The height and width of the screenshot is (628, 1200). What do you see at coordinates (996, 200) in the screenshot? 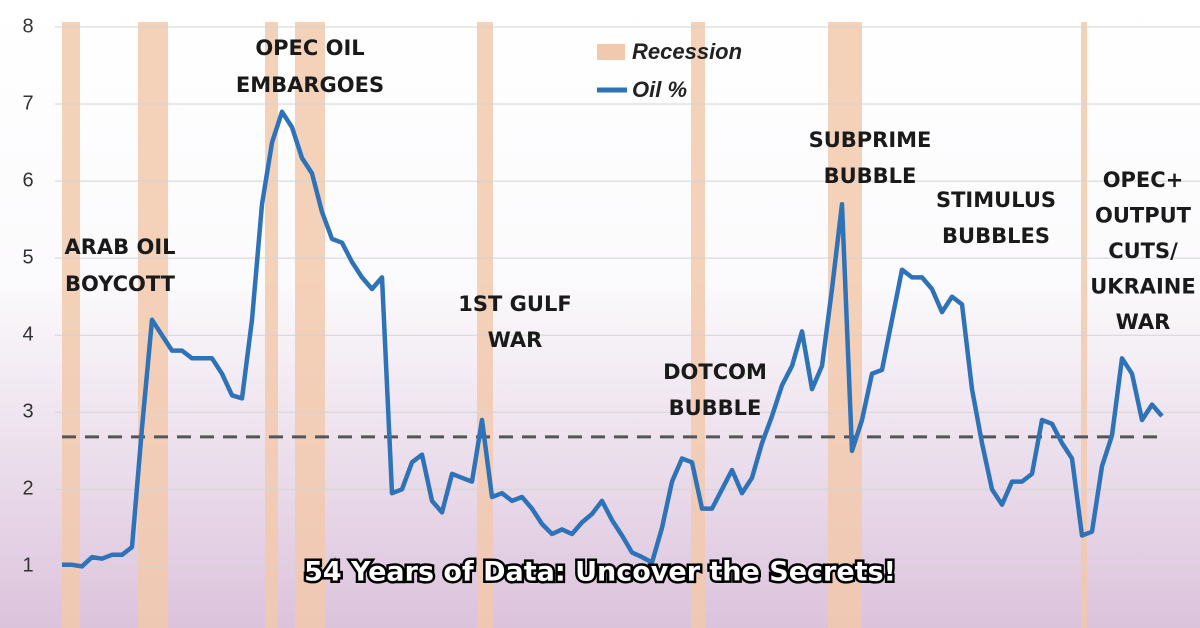
I see `annotation: STIMULUS` at bounding box center [996, 200].